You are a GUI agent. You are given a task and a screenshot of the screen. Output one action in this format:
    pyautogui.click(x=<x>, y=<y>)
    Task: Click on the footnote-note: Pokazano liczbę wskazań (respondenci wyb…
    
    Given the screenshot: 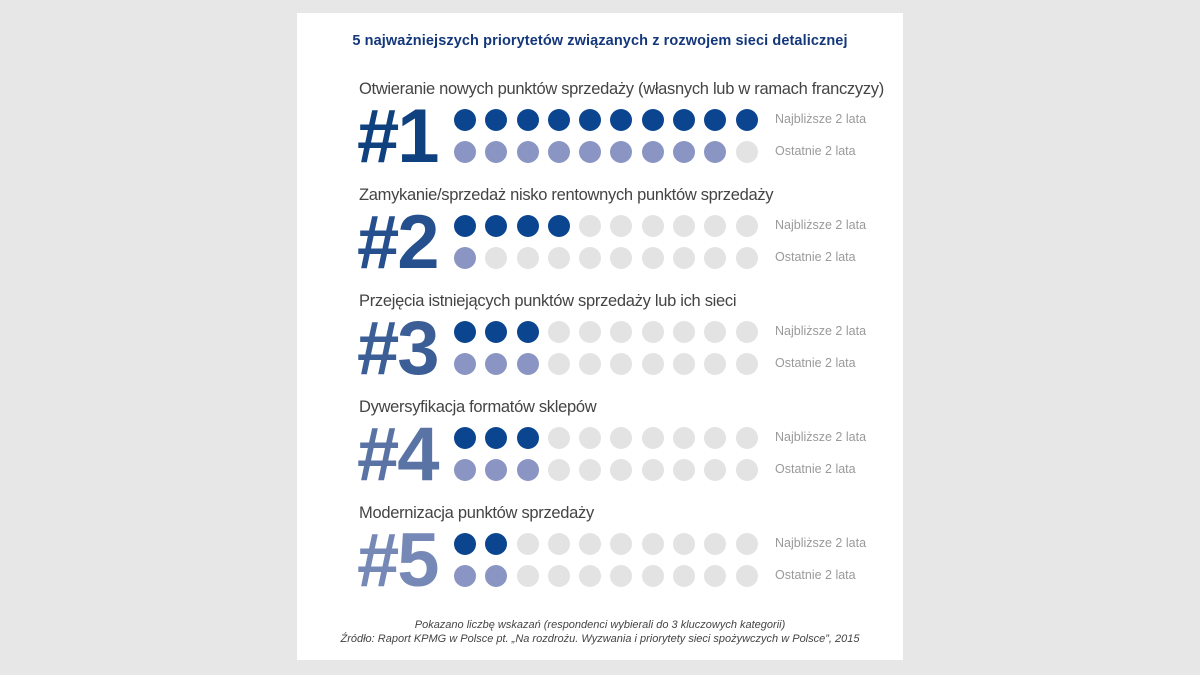 What is the action you would take?
    pyautogui.click(x=600, y=625)
    